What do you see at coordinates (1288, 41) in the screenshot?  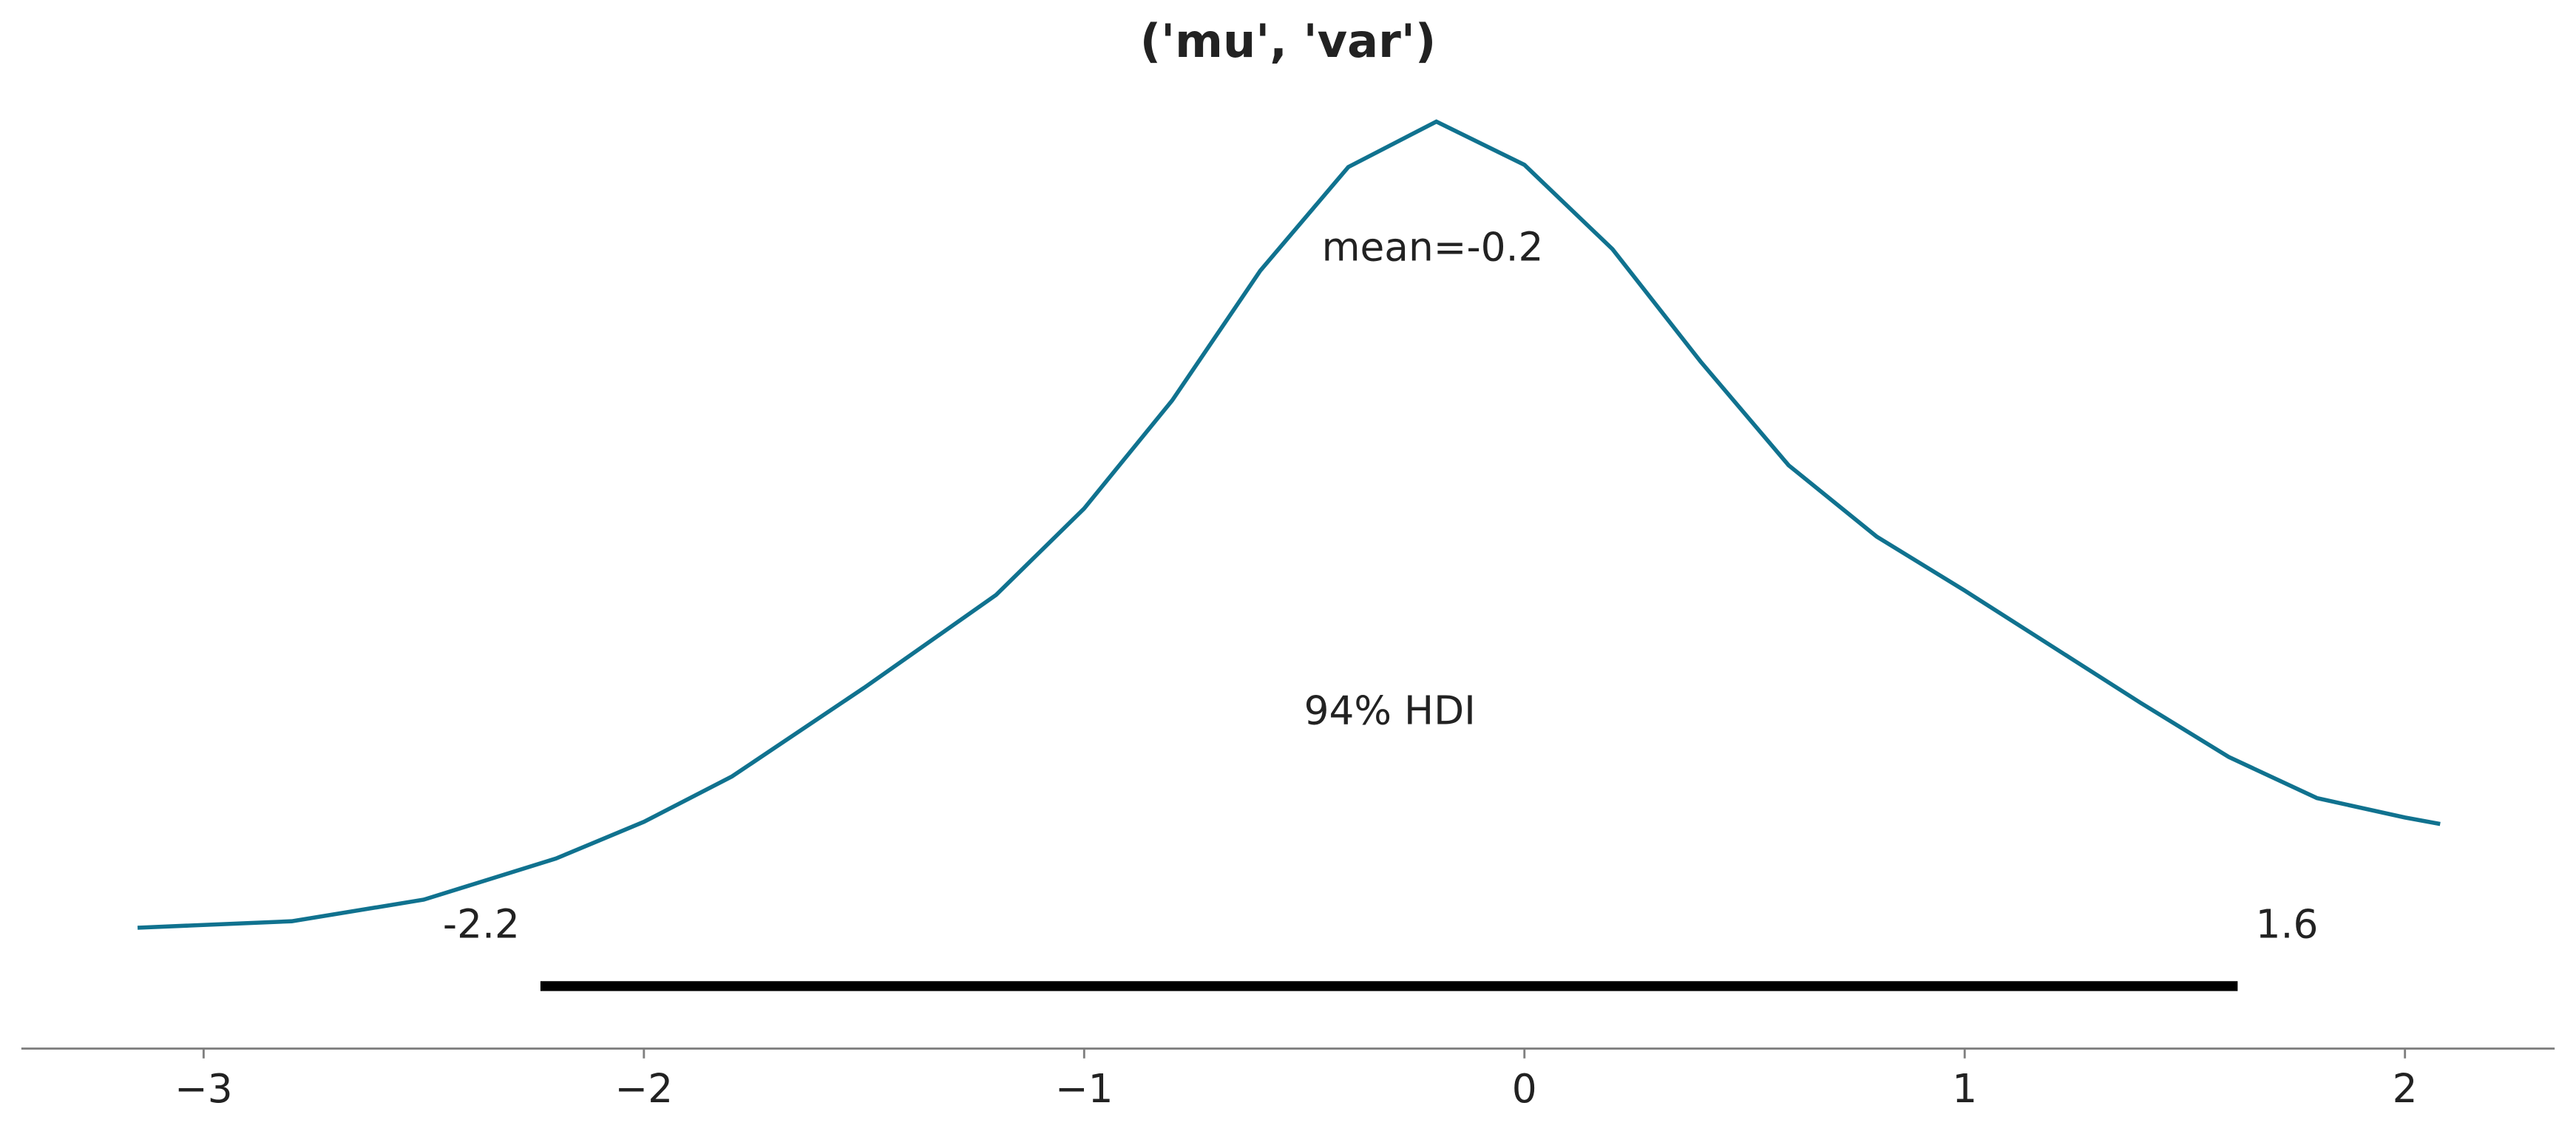 I see `chart-title: ('mu', 'var')` at bounding box center [1288, 41].